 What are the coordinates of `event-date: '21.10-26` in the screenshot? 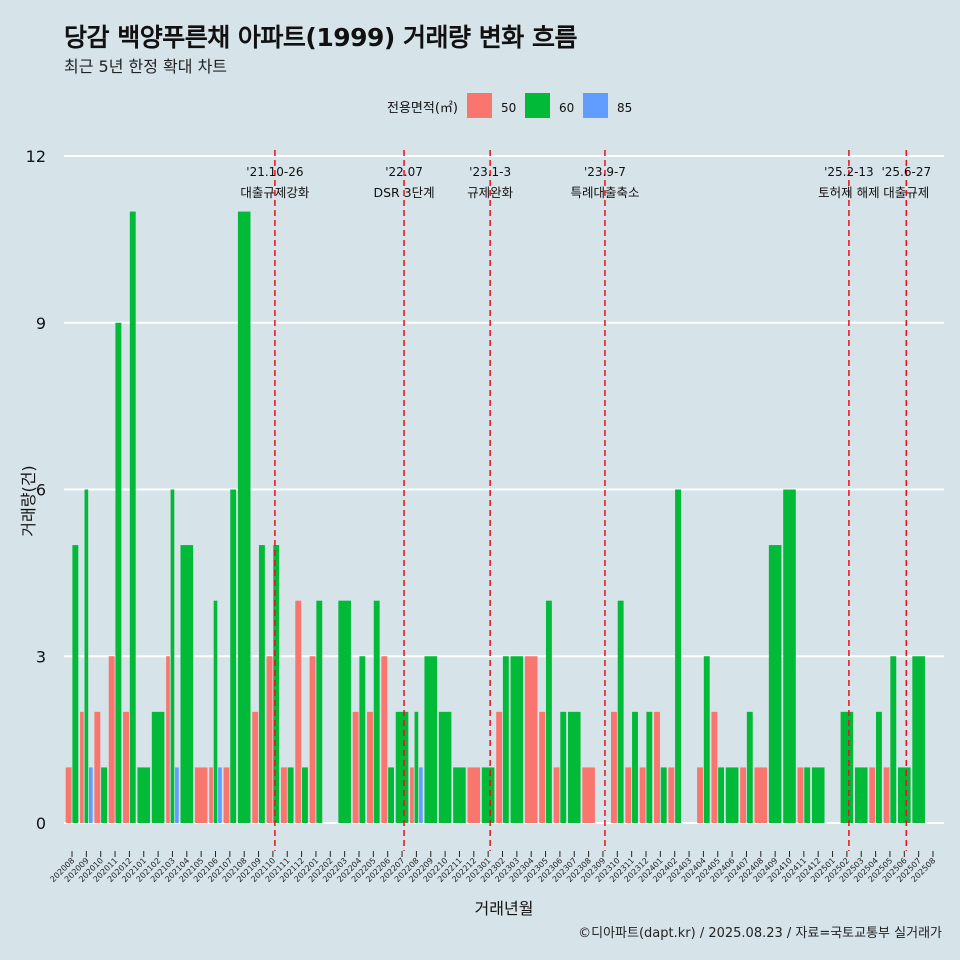 It's located at (274, 172).